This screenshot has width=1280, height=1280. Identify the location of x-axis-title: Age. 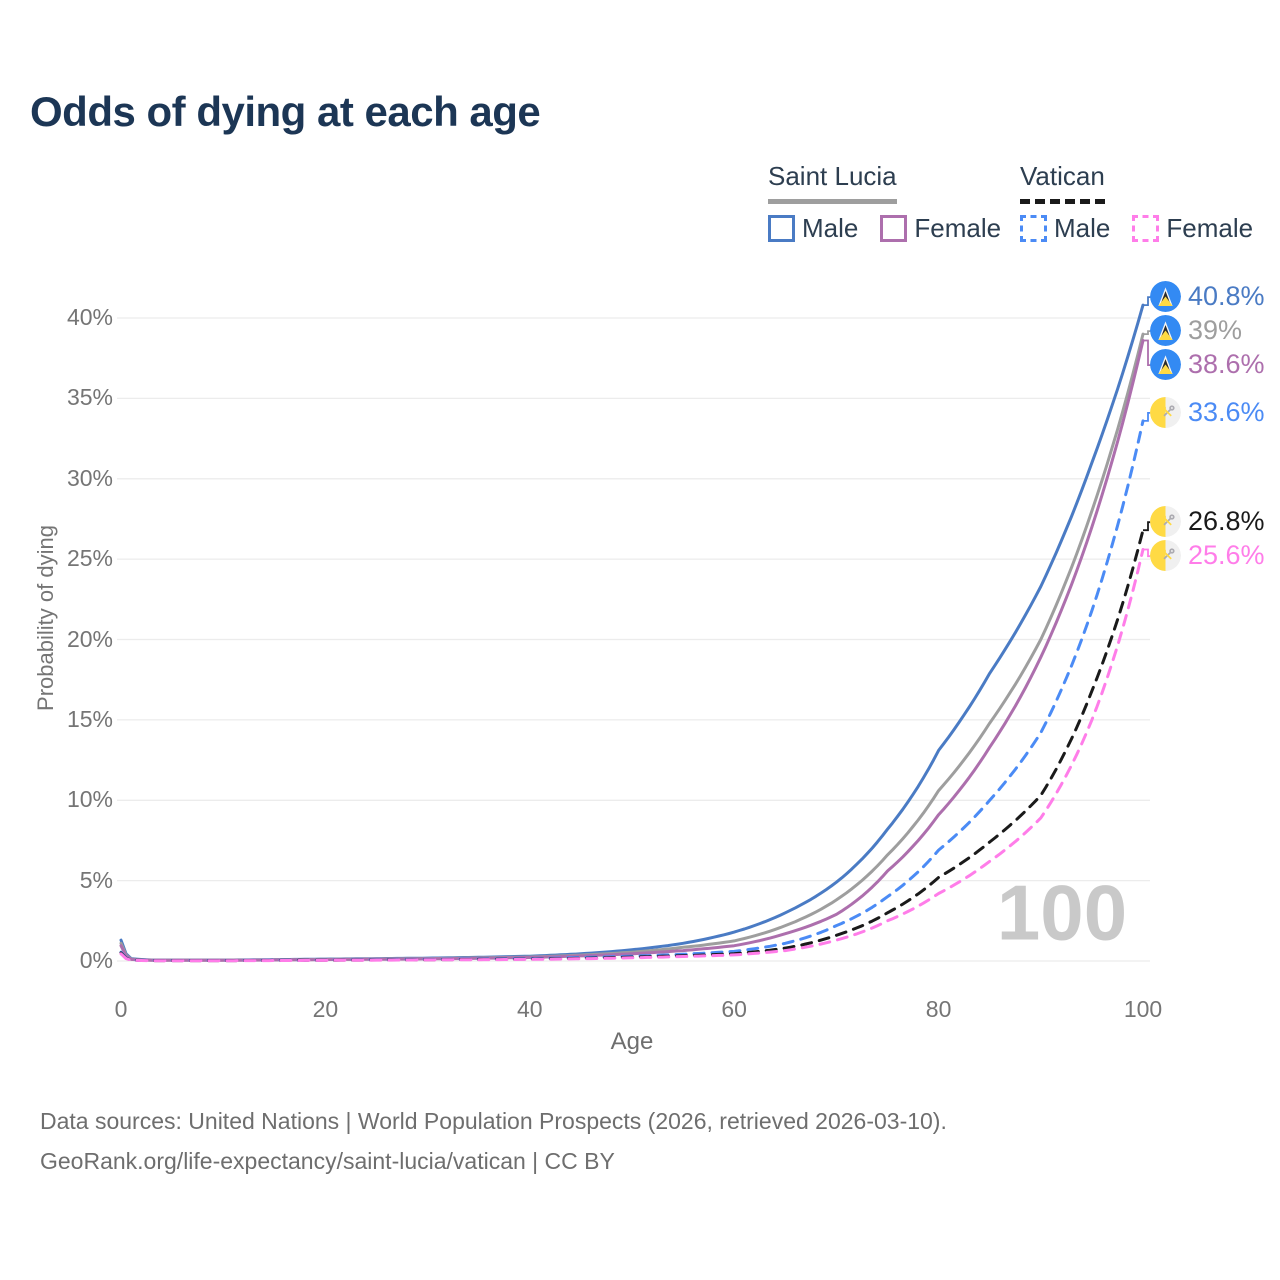
(632, 1041).